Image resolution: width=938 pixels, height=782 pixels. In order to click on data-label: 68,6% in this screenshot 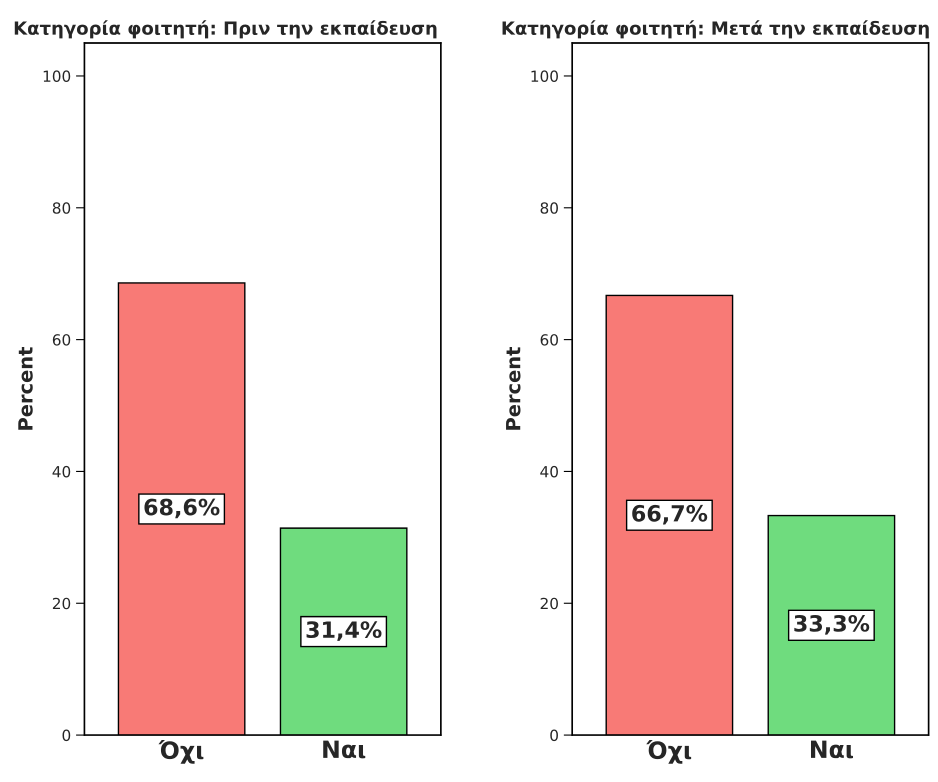, I will do `click(182, 508)`.